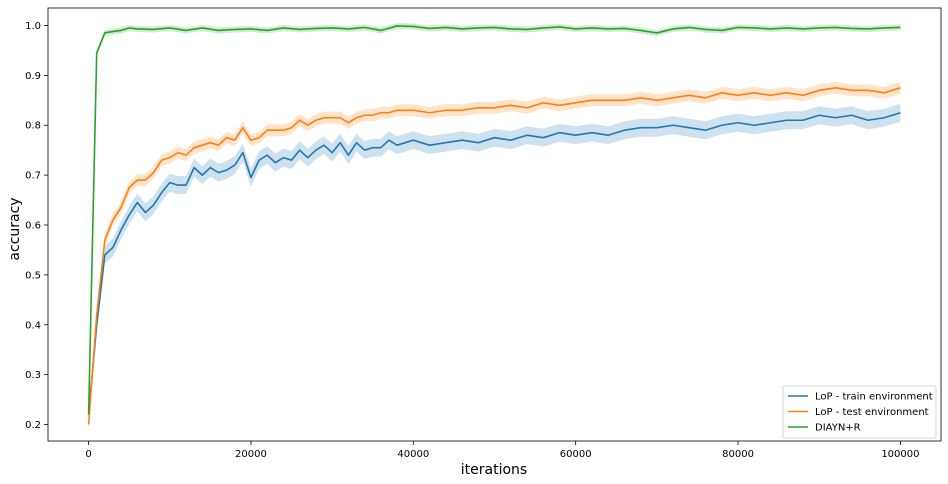 Image resolution: width=948 pixels, height=484 pixels. I want to click on x-tick-label: 40000, so click(413, 454).